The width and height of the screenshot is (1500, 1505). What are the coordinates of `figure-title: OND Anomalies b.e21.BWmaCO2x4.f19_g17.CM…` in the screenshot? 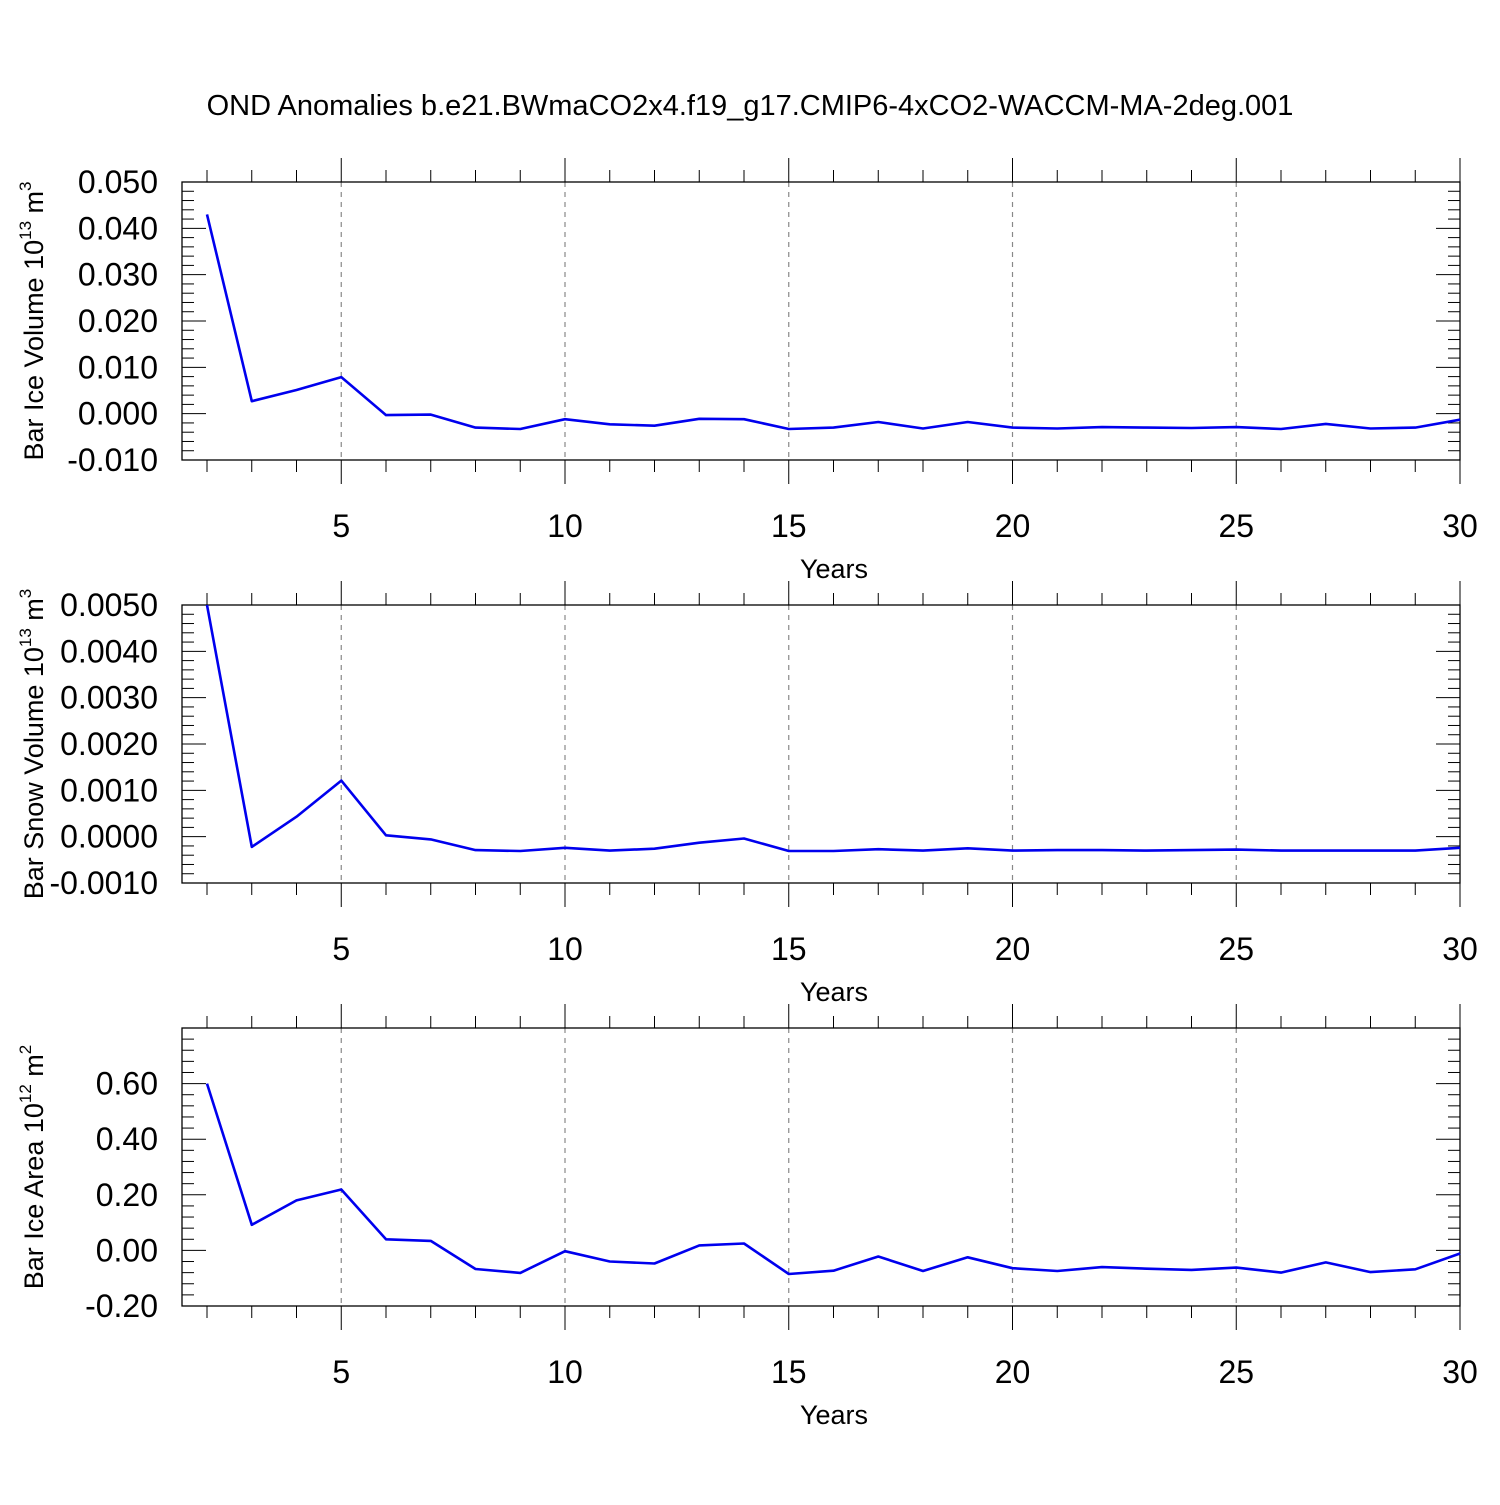 It's located at (750, 106).